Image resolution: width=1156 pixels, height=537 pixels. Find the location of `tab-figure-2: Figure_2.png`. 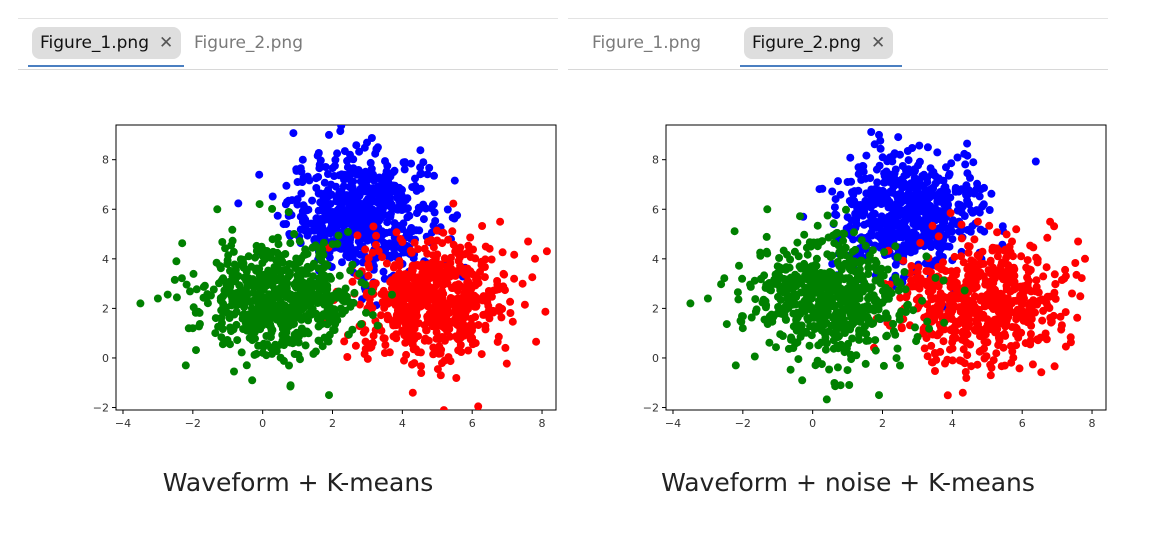

tab-figure-2: Figure_2.png is located at coordinates (248, 43).